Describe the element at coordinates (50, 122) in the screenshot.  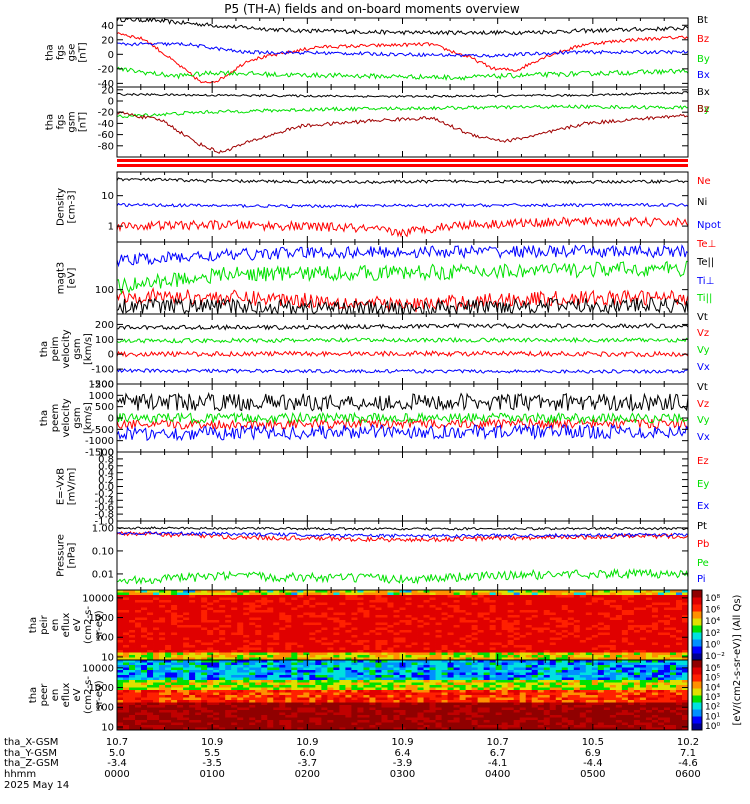
I see `fgs_gsm-ylabel: tha` at that location.